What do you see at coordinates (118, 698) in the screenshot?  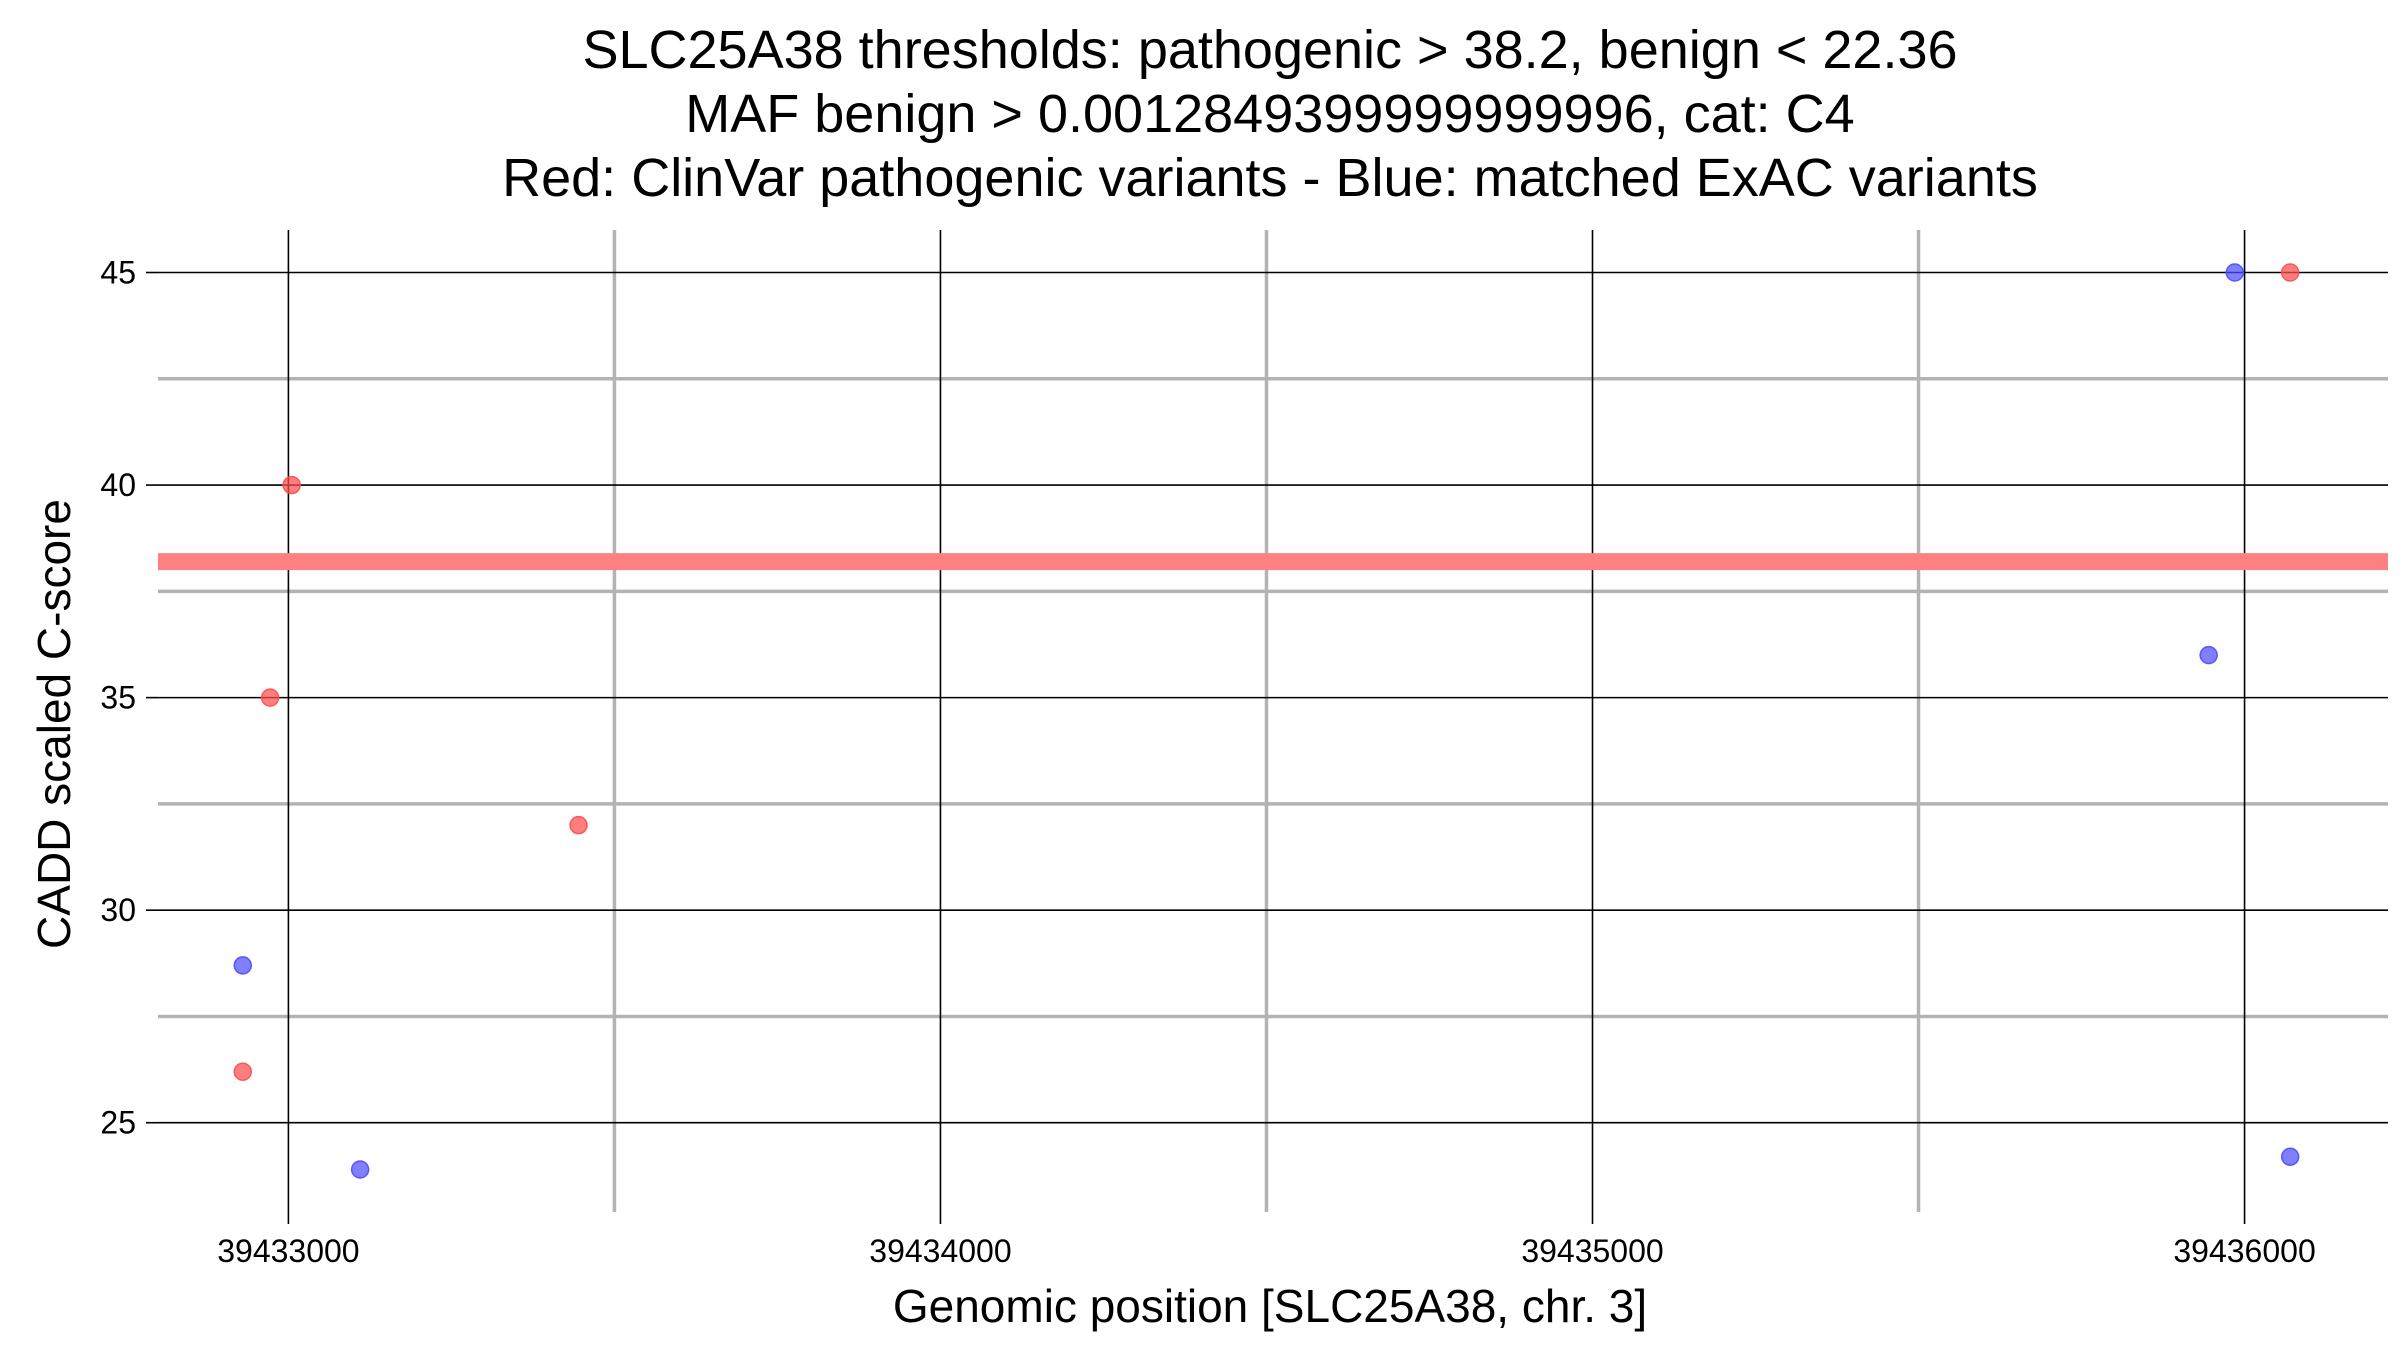 I see `y-tick-label: 35` at bounding box center [118, 698].